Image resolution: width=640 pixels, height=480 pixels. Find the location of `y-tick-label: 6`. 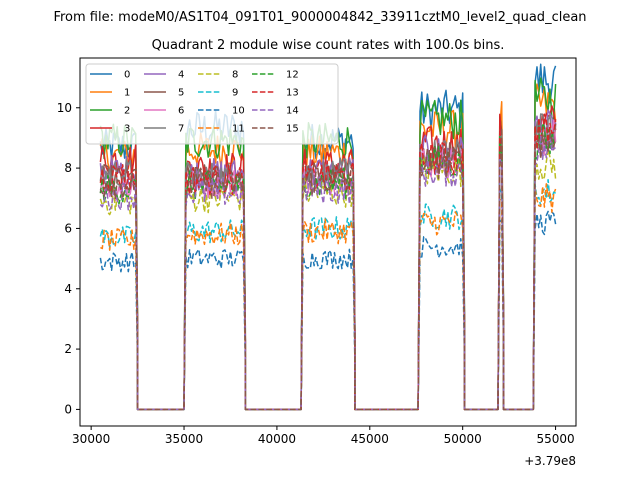

y-tick-label: 6 is located at coordinates (68, 228).